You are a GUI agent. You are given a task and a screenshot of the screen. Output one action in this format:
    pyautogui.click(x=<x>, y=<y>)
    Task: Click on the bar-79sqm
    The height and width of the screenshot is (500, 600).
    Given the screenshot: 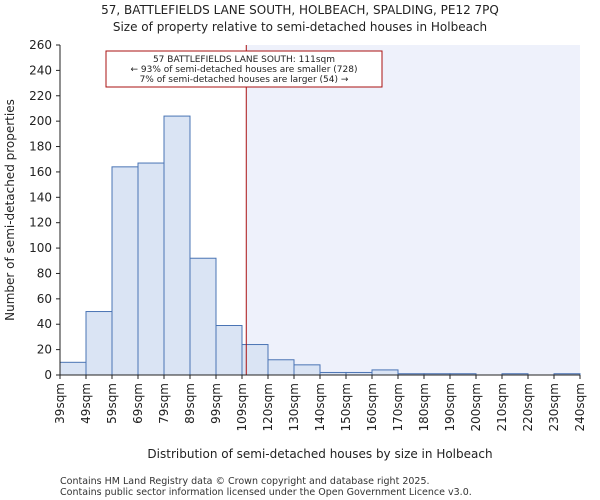 What is the action you would take?
    pyautogui.click(x=177, y=245)
    